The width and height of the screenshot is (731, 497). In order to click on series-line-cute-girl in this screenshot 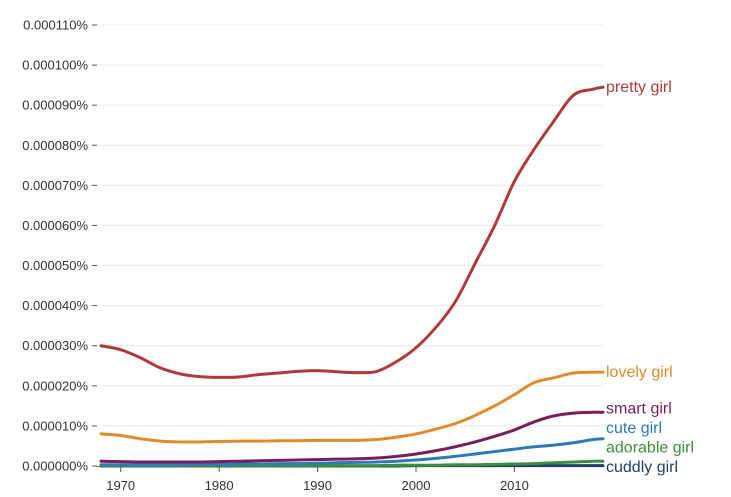, I will do `click(352, 452)`.